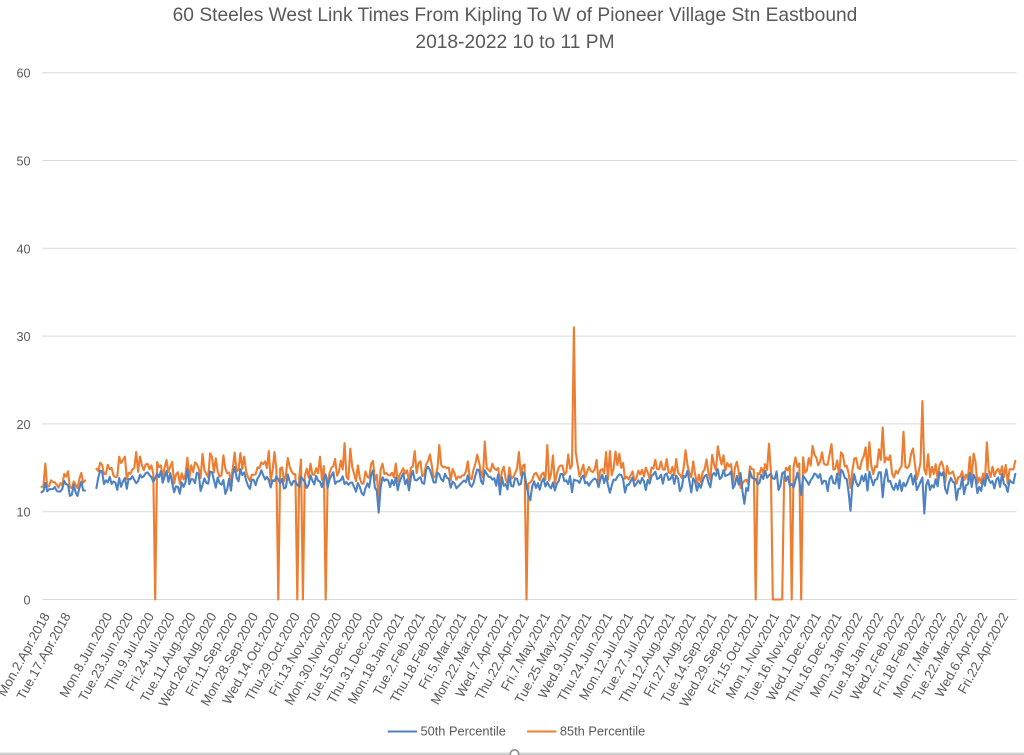  I want to click on svg-text: 10, so click(23, 513).